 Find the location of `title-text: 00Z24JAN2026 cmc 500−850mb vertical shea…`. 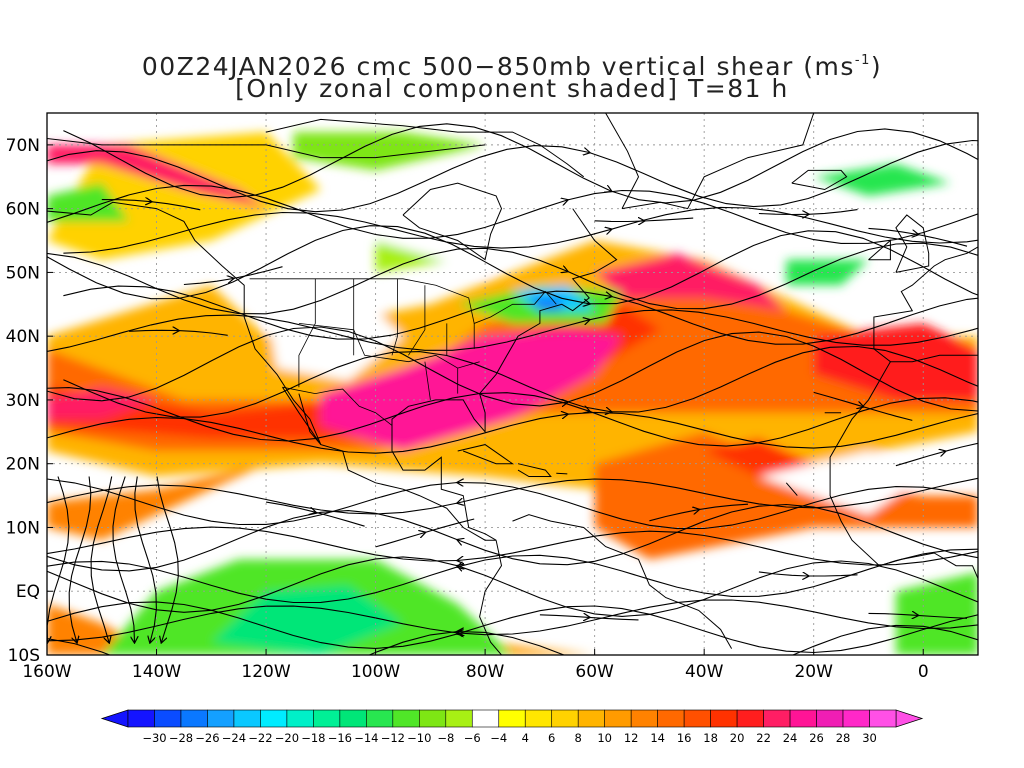

title-text: 00Z24JAN2026 cmc 500−850mb vertical shea… is located at coordinates (498, 66).